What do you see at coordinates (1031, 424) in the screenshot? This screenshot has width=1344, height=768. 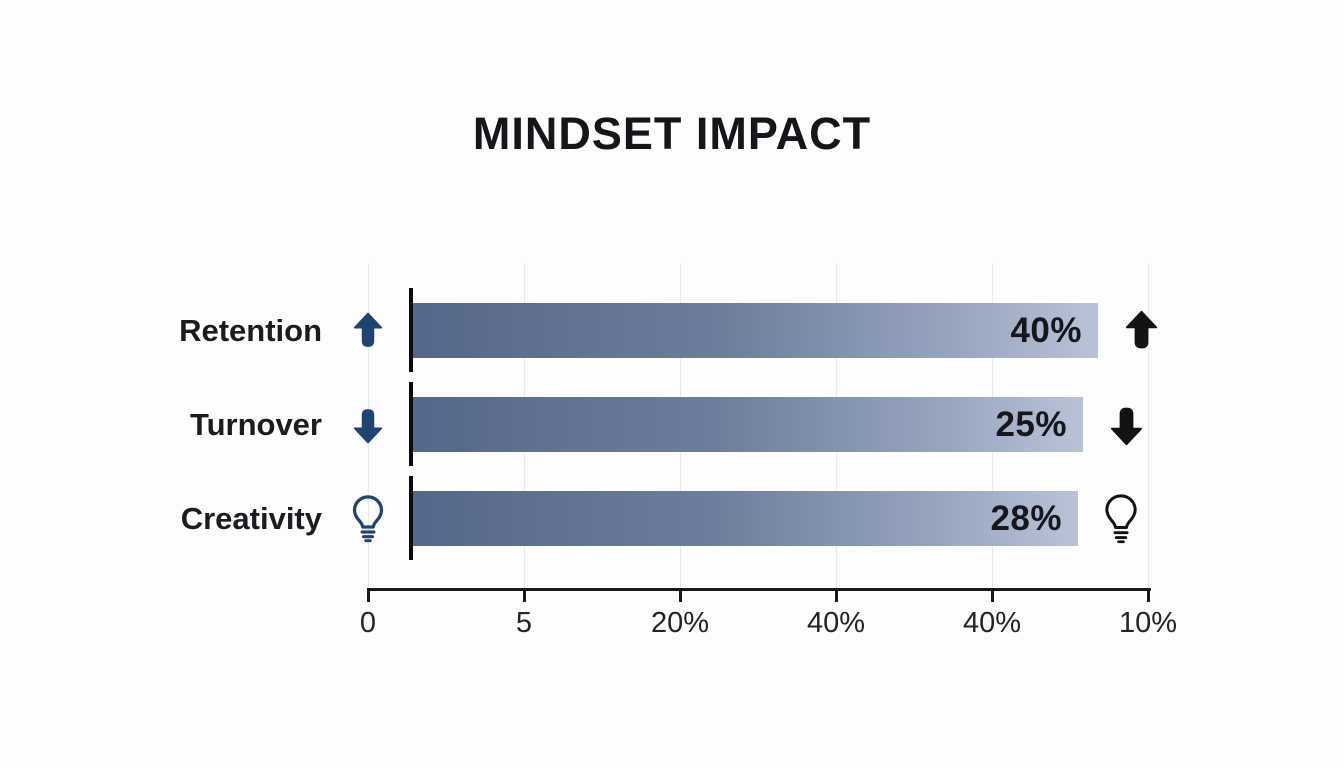 I see `value-label: 25%` at bounding box center [1031, 424].